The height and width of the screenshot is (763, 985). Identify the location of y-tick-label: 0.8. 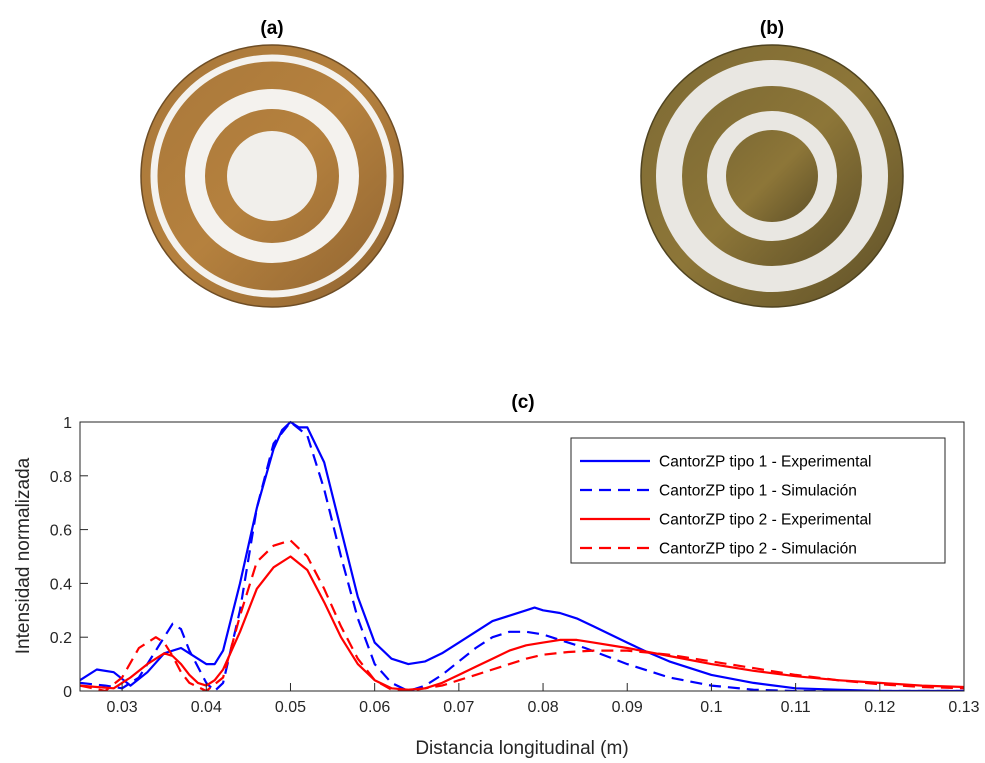
(61, 477).